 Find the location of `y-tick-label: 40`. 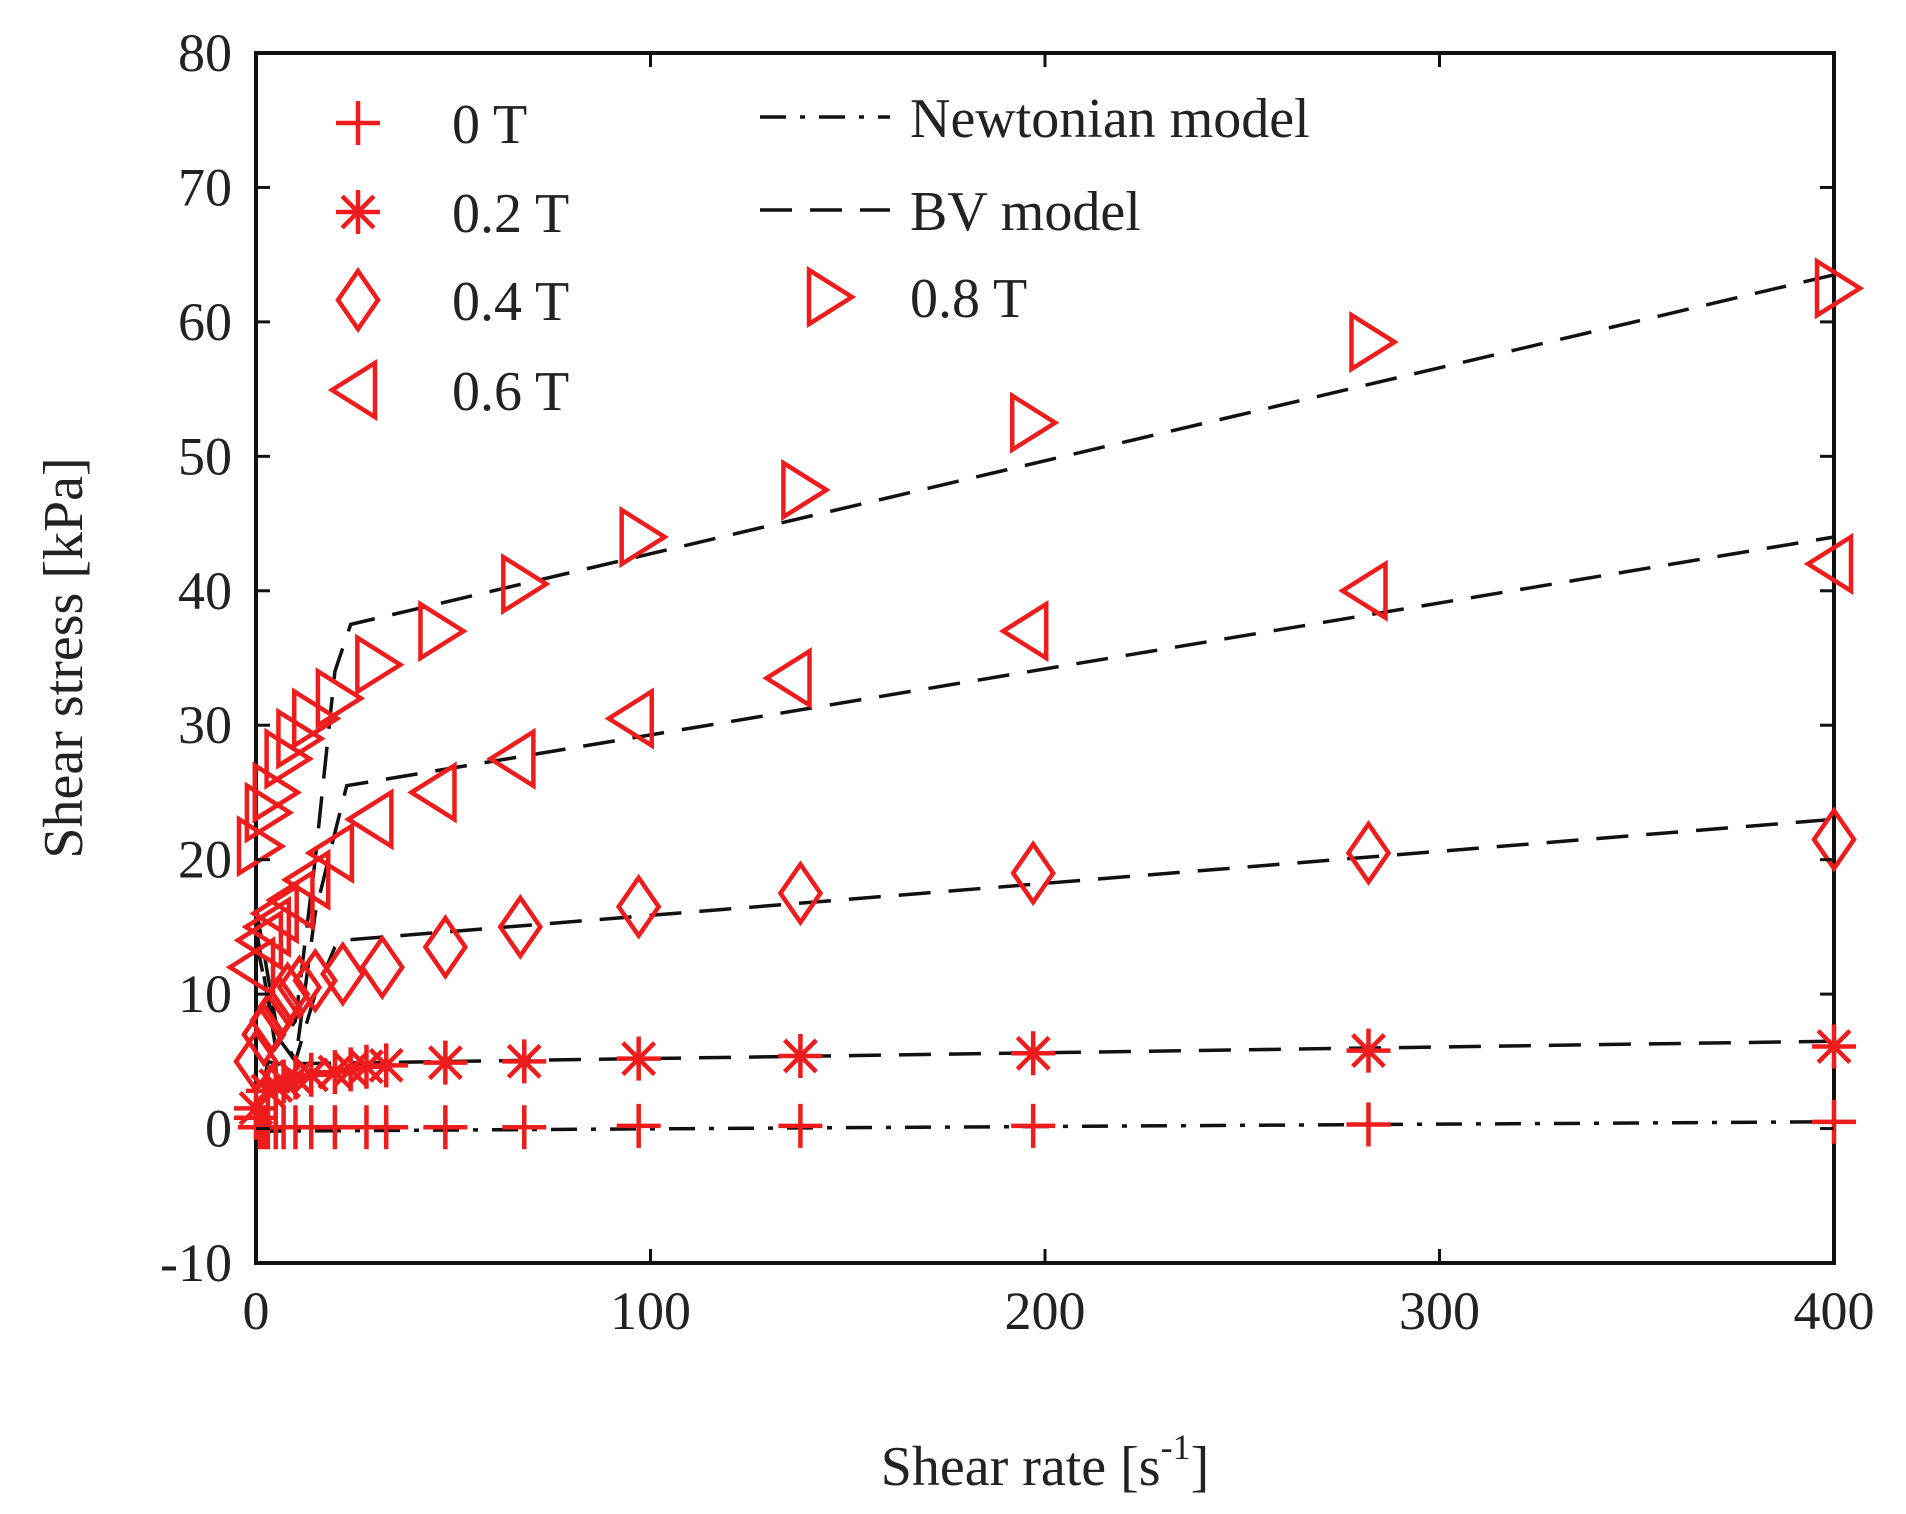

y-tick-label: 40 is located at coordinates (205, 591).